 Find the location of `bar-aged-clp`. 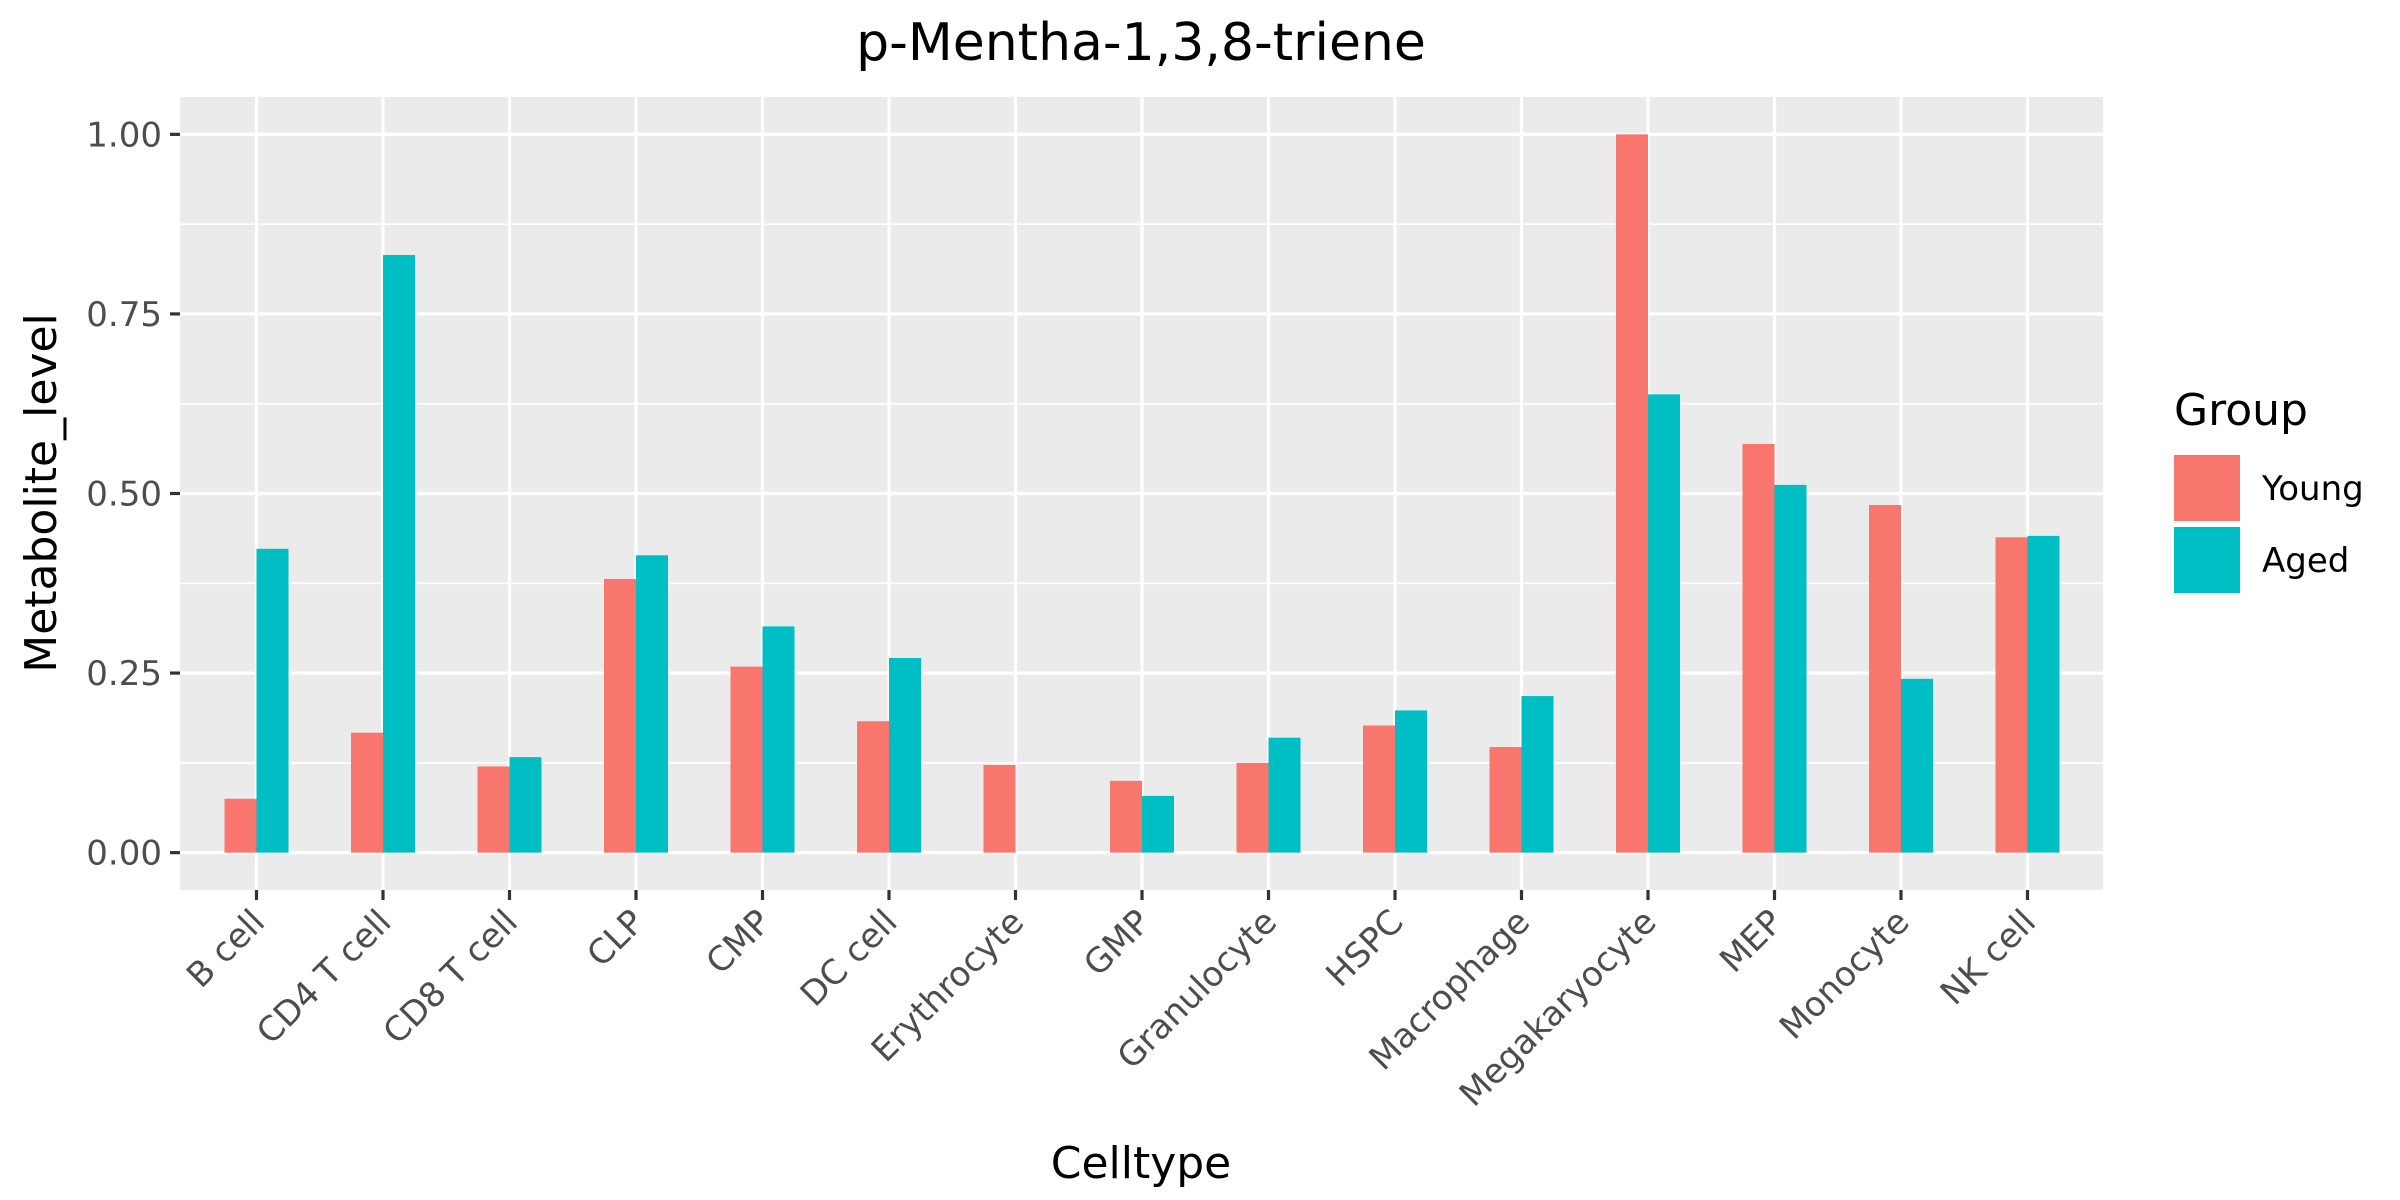

bar-aged-clp is located at coordinates (652, 704).